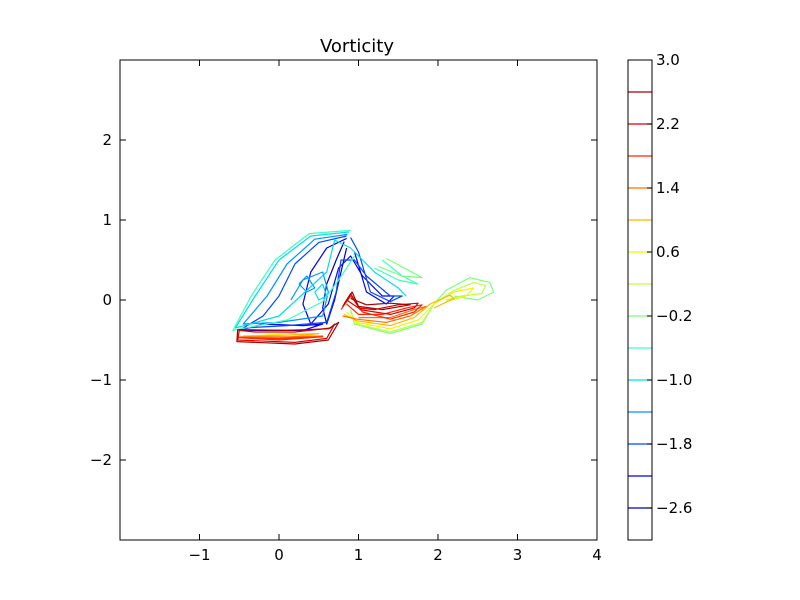 The image size is (800, 600). I want to click on x-tick-label: 2, so click(438, 555).